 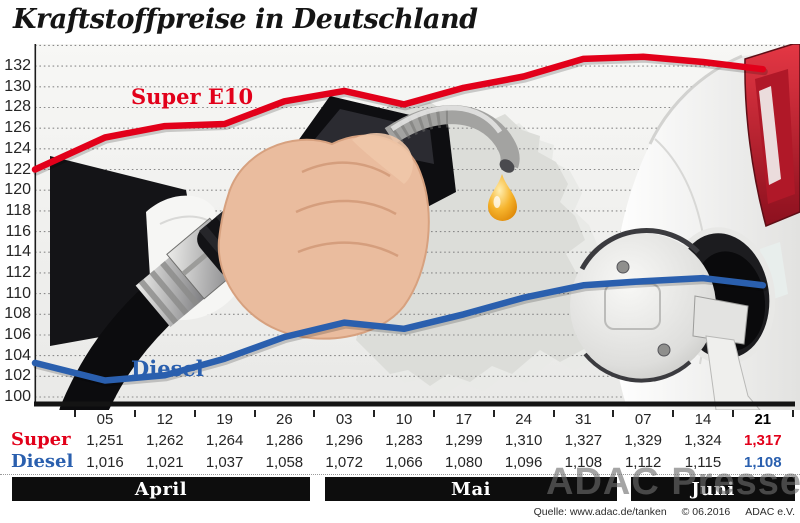 What do you see at coordinates (18, 293) in the screenshot?
I see `y-axis-label: 110` at bounding box center [18, 293].